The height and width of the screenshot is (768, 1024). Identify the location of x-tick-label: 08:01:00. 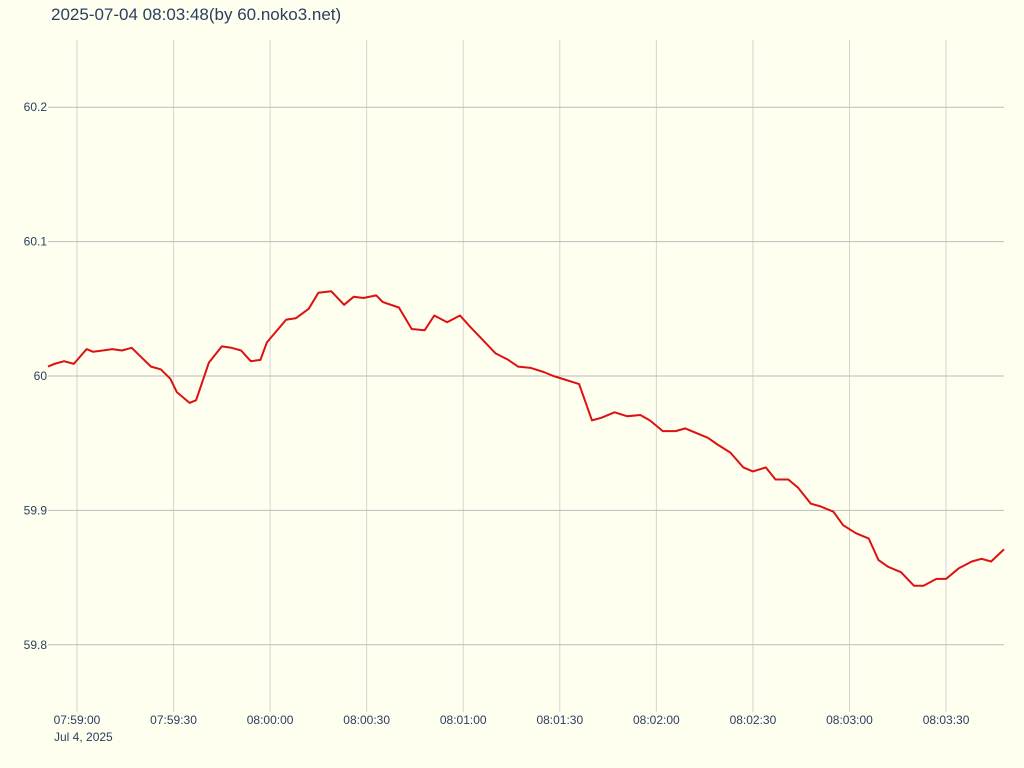
(463, 720).